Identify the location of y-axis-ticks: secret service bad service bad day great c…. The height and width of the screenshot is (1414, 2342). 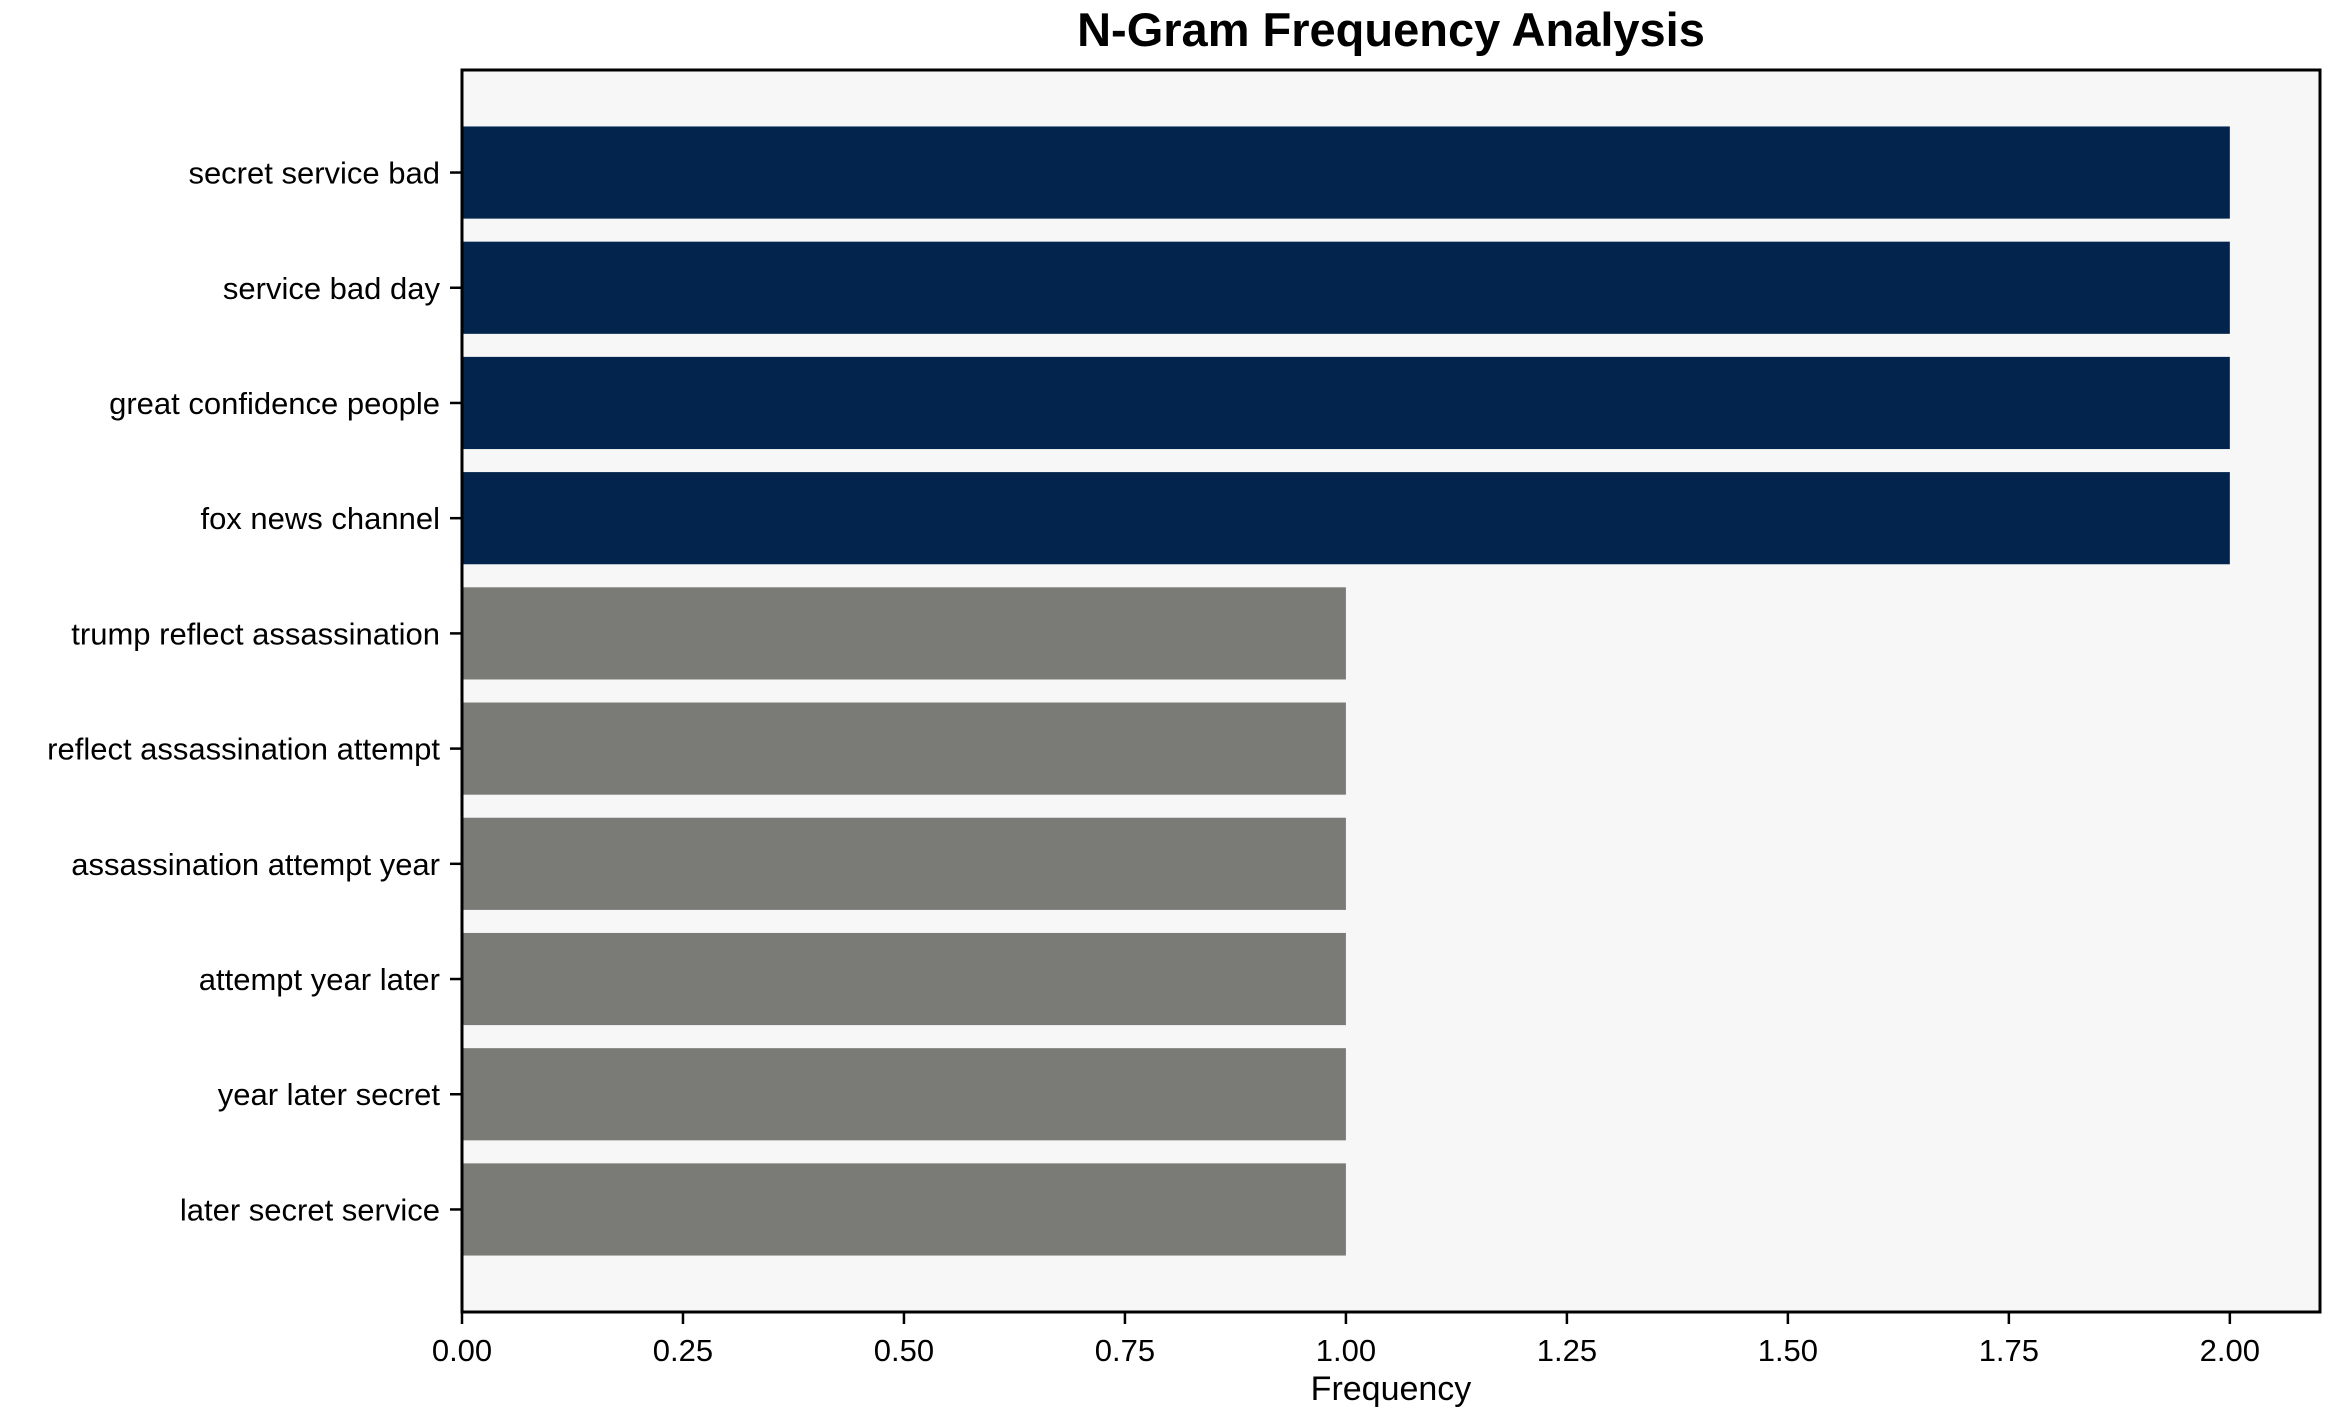
(254, 691).